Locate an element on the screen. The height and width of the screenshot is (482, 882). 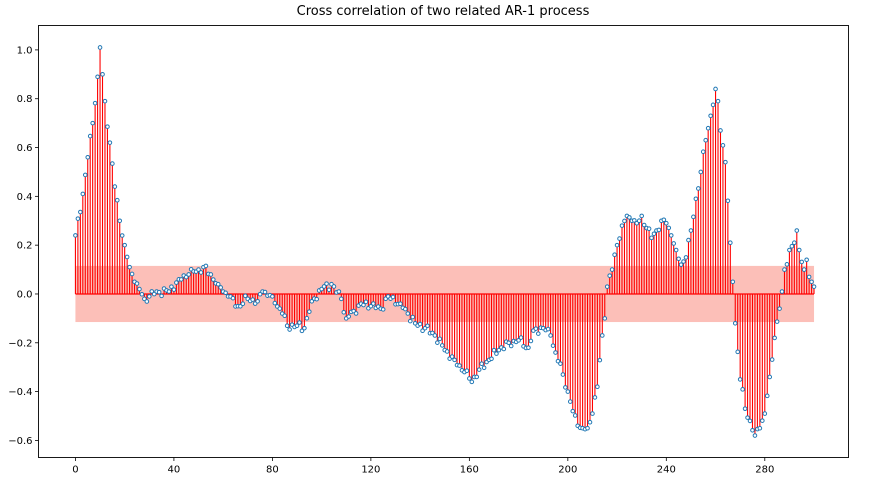
x-tick-label: 120 is located at coordinates (370, 470).